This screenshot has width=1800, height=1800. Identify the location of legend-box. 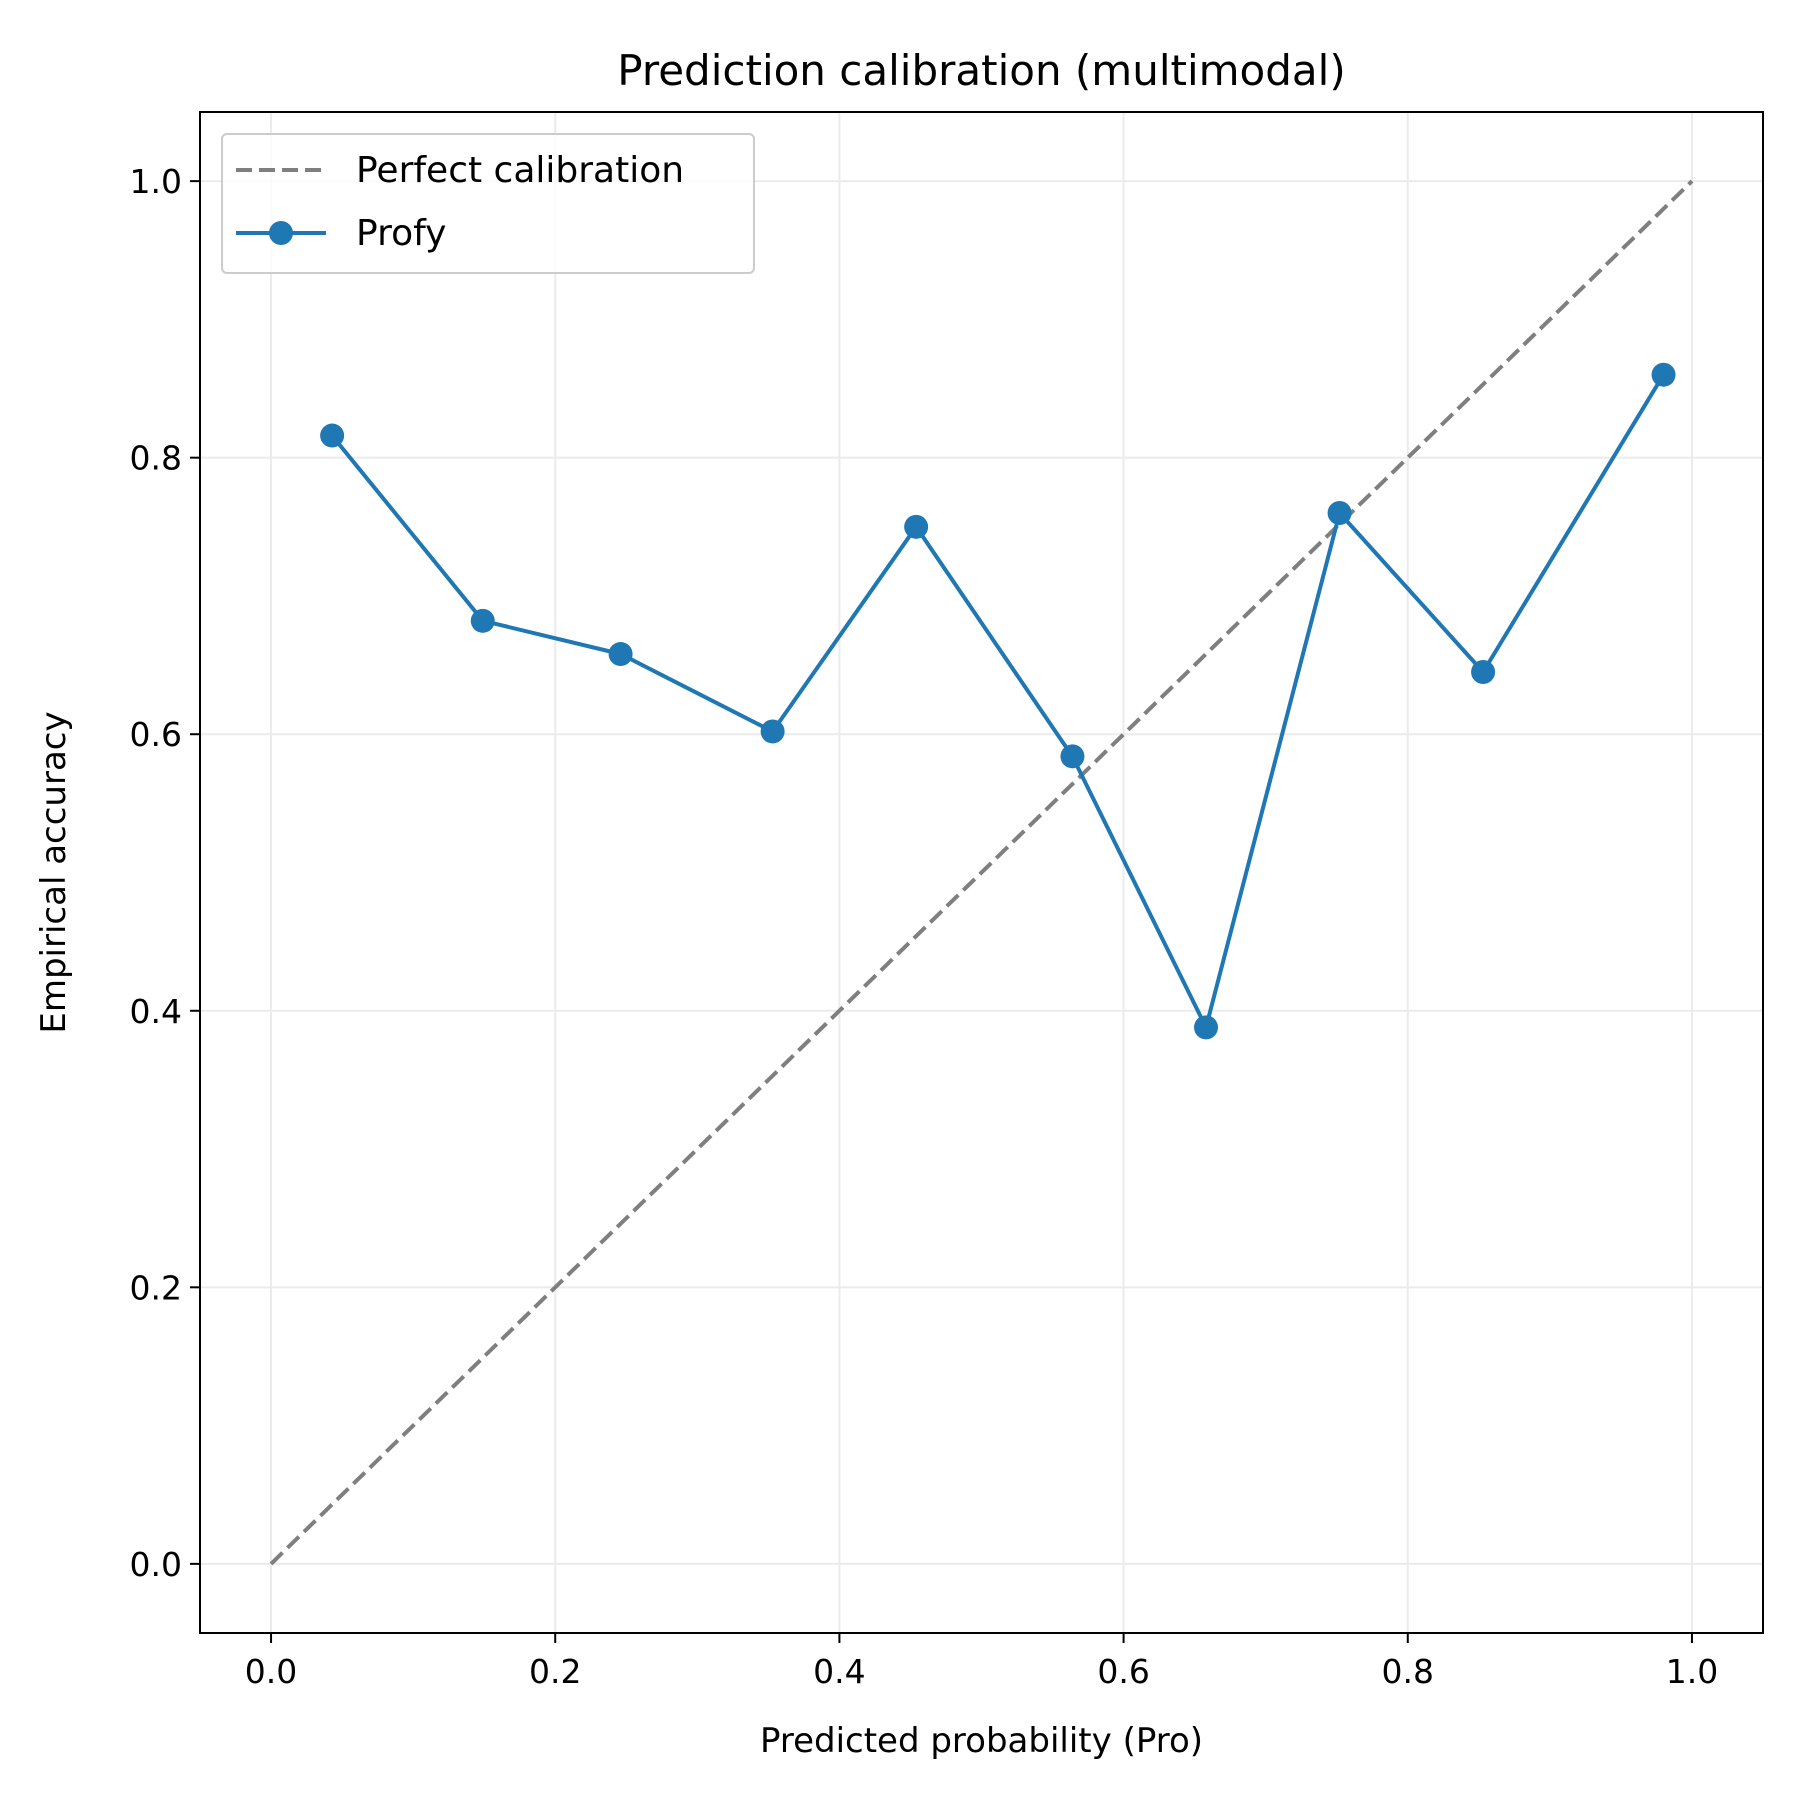
(488, 203).